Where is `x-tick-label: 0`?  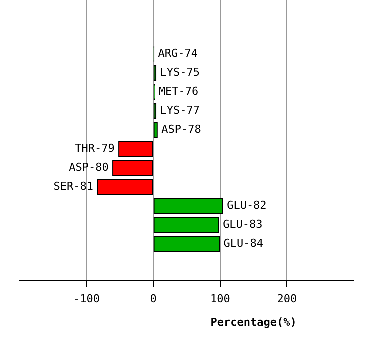
x-tick-label: 0 is located at coordinates (153, 299).